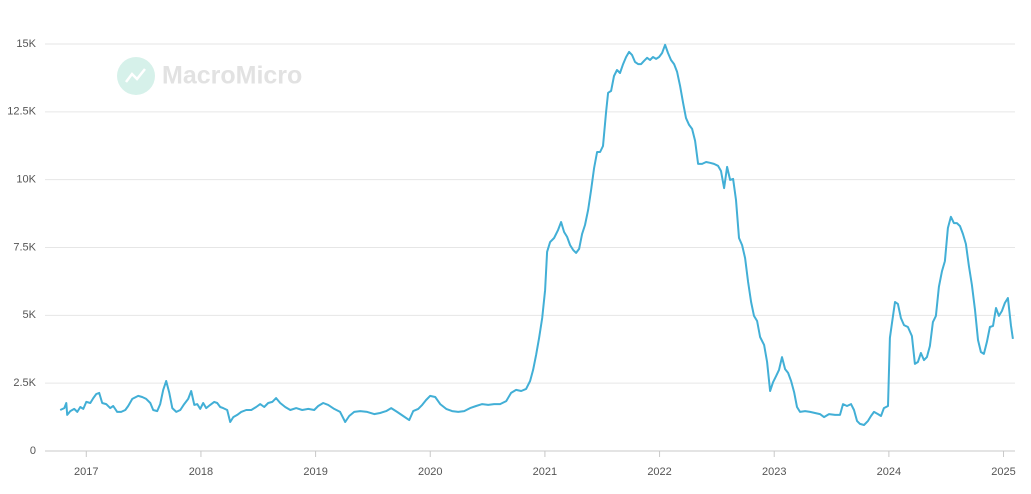 The width and height of the screenshot is (1031, 494). I want to click on x-tick-label: 2019, so click(315, 472).